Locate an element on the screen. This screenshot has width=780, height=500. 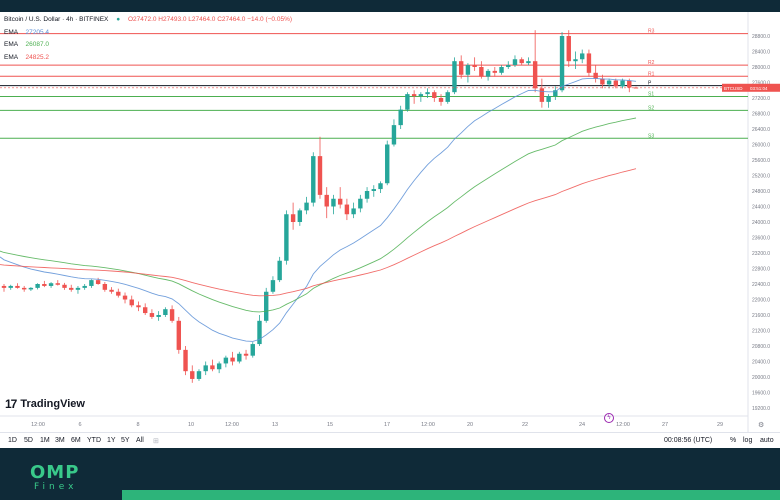
price-tick-label: 26400.0 is located at coordinates (761, 130).